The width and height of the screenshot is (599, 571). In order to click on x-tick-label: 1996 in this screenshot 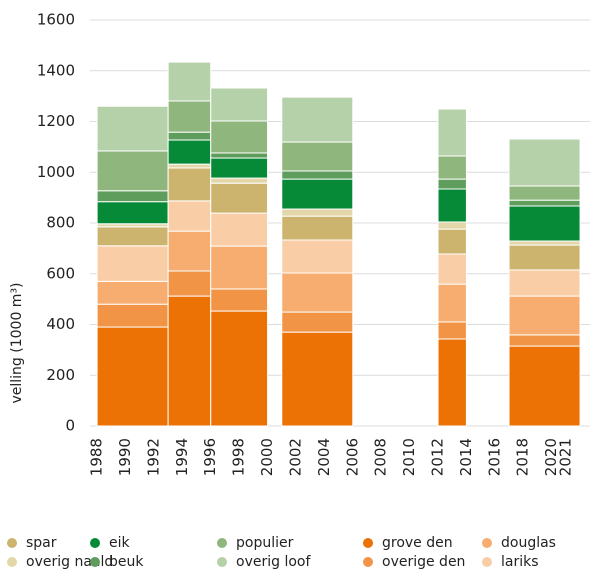, I will do `click(210, 457)`.